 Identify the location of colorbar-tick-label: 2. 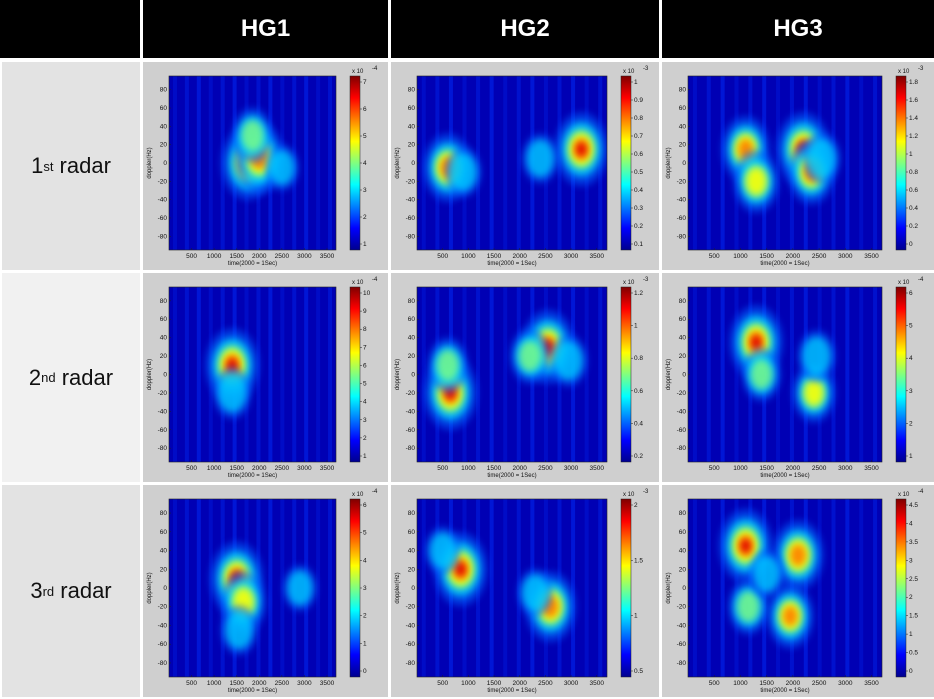
(365, 616).